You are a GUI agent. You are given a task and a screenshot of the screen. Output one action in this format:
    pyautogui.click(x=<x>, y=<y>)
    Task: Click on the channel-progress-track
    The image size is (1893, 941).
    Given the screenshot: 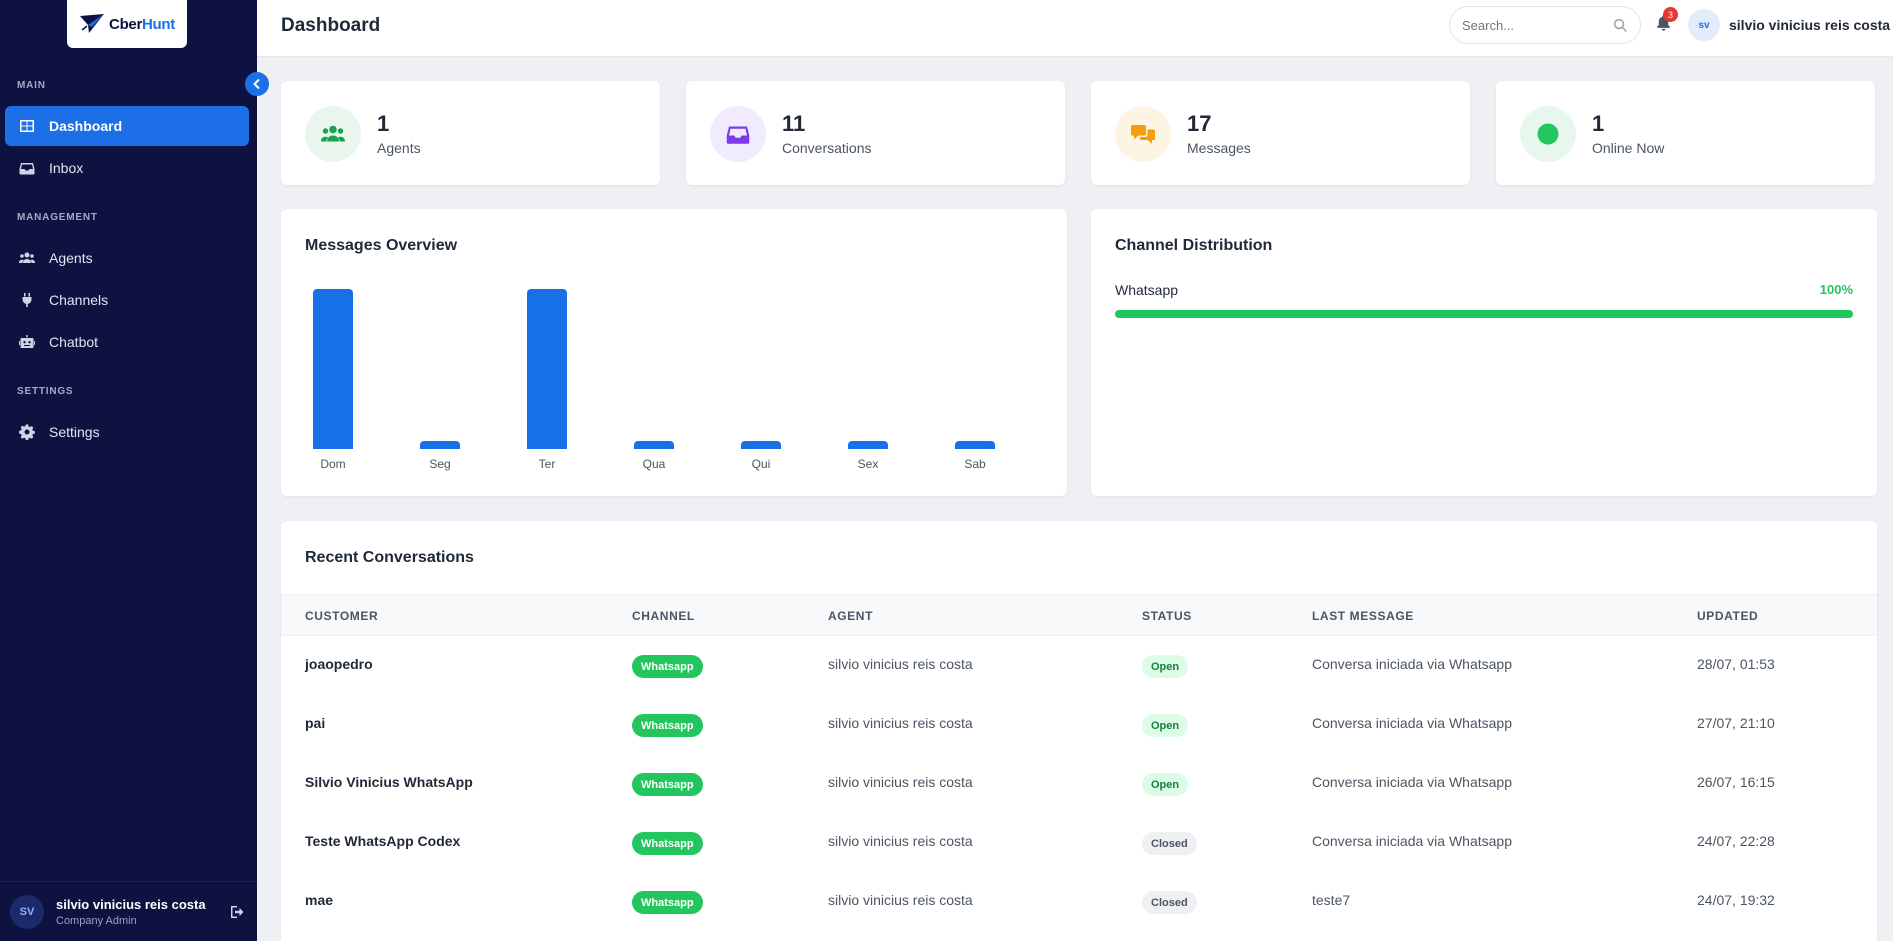 What is the action you would take?
    pyautogui.click(x=1484, y=314)
    